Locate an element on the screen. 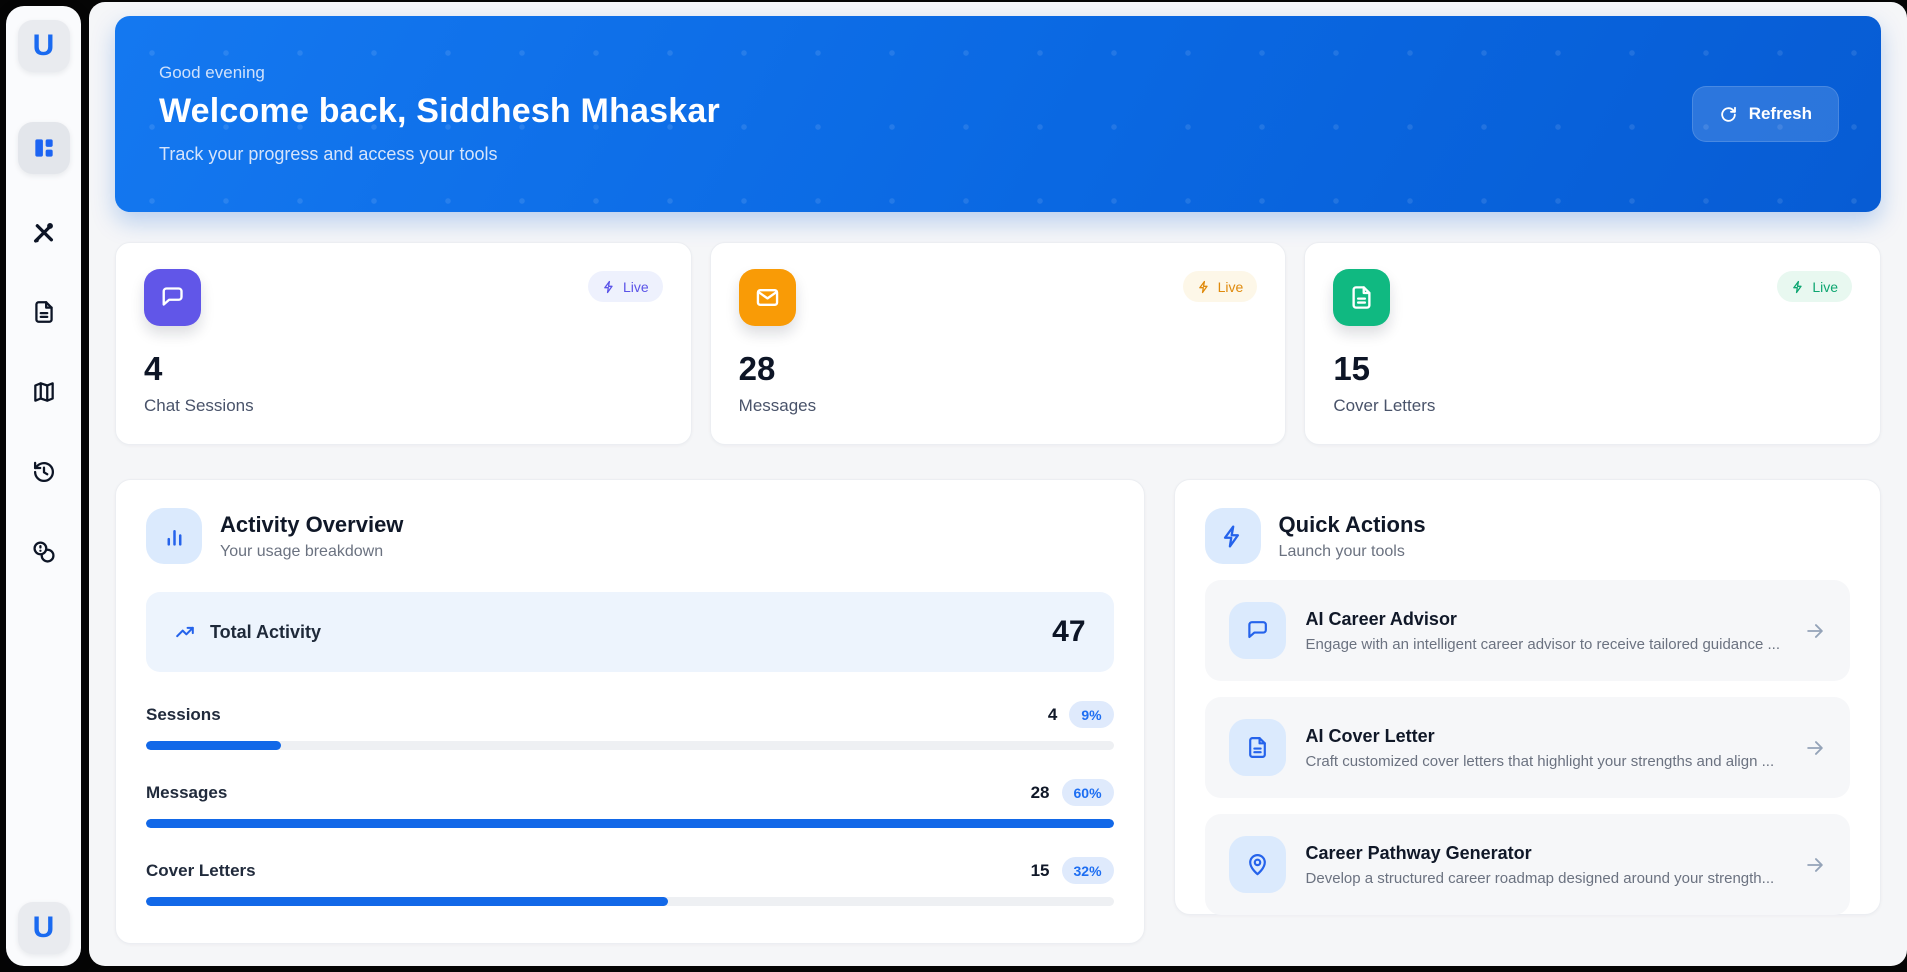 The width and height of the screenshot is (1907, 972). sidebar-footer-logo-letter: U is located at coordinates (43, 927).